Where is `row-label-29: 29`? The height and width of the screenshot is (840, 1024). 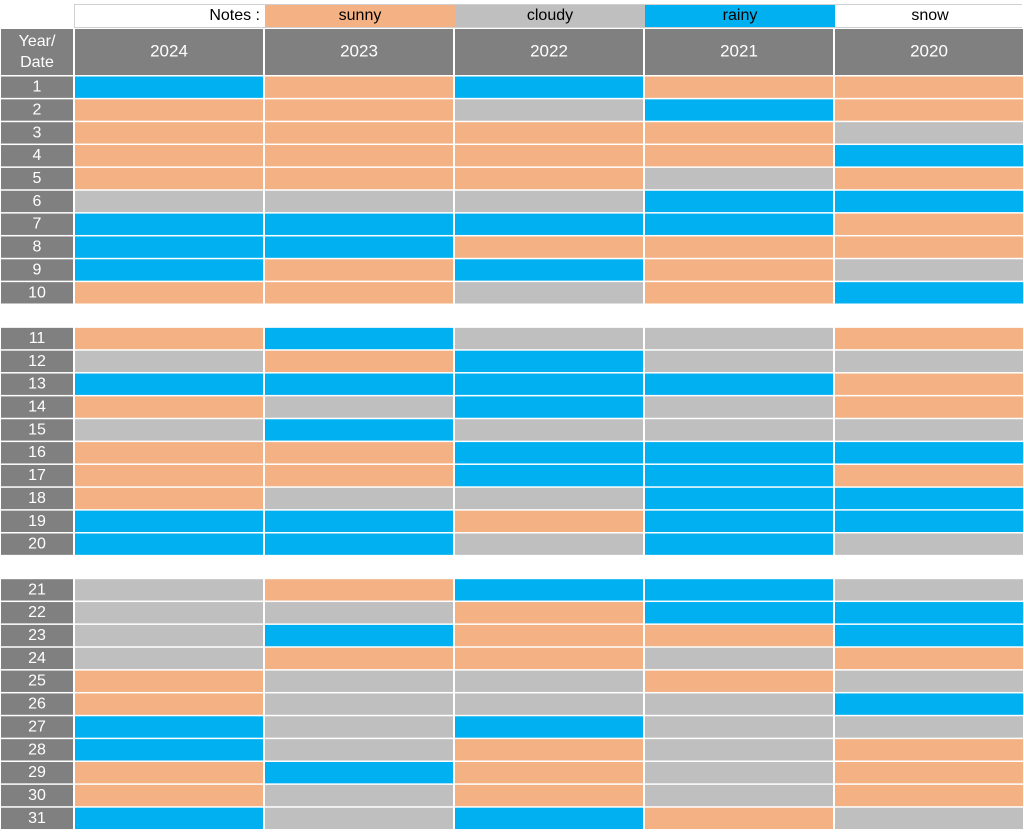 row-label-29: 29 is located at coordinates (37, 772).